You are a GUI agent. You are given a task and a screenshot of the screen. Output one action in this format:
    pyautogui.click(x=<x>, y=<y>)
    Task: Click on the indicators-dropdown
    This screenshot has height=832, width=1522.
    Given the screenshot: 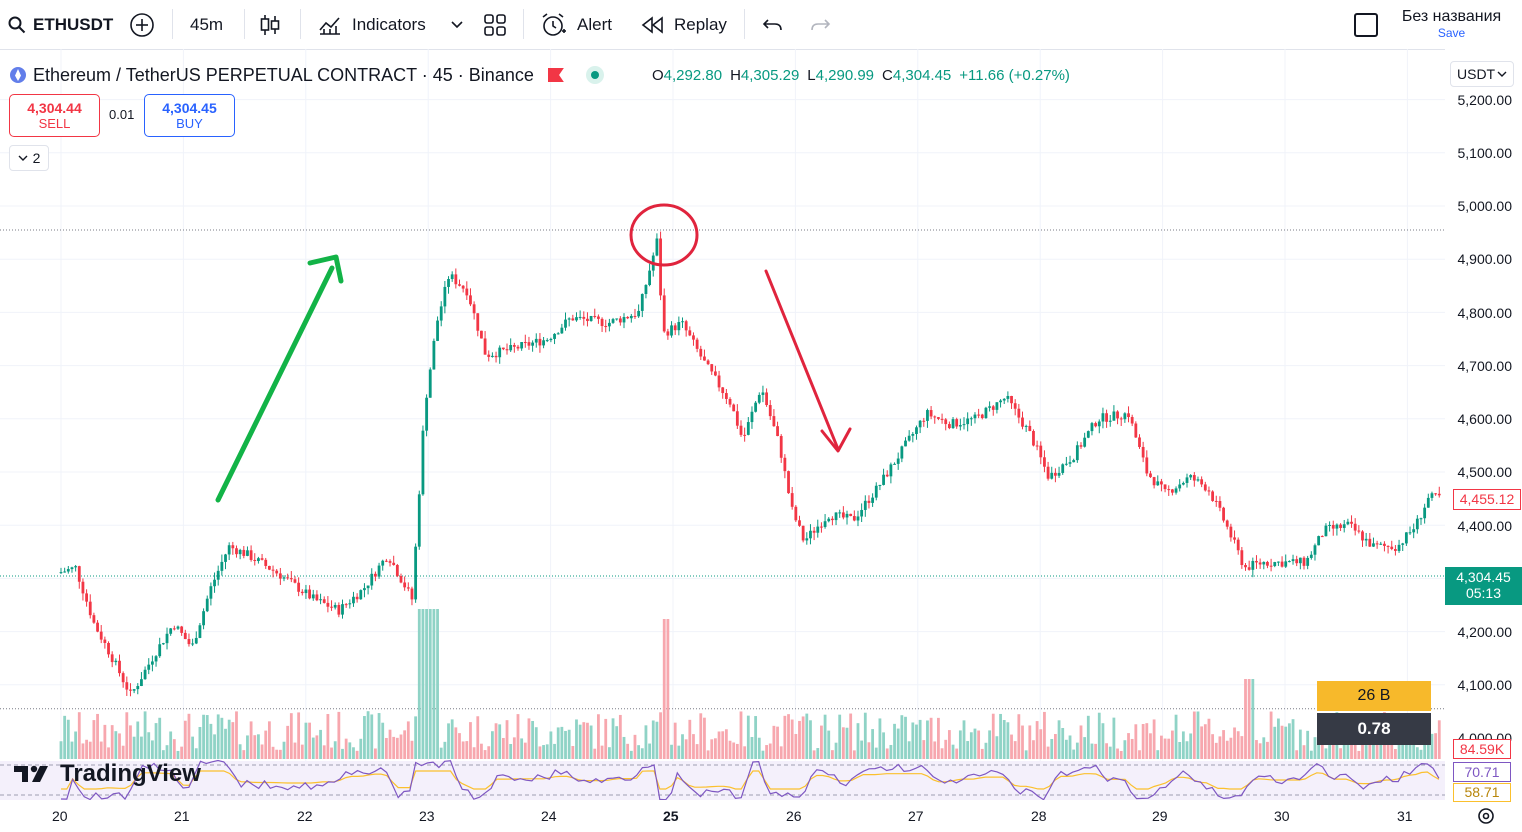 What is the action you would take?
    pyautogui.click(x=457, y=24)
    